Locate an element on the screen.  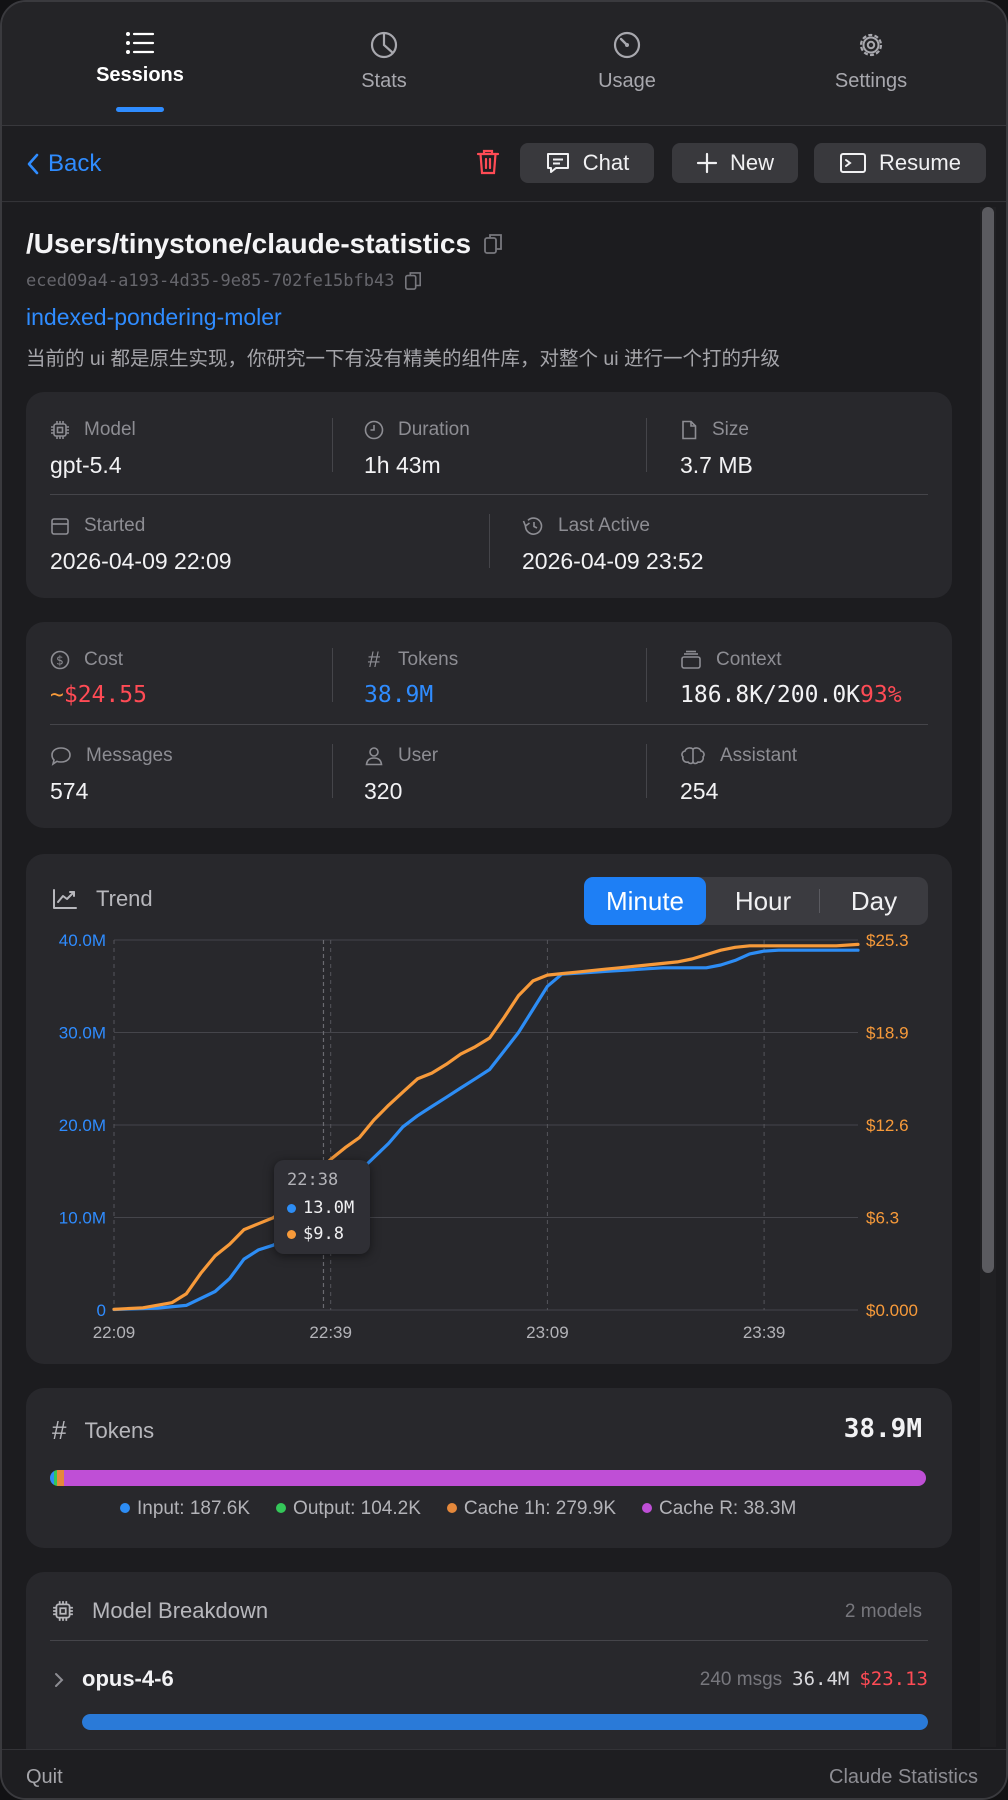
model-msgs: 240 msgs is located at coordinates (741, 1679).